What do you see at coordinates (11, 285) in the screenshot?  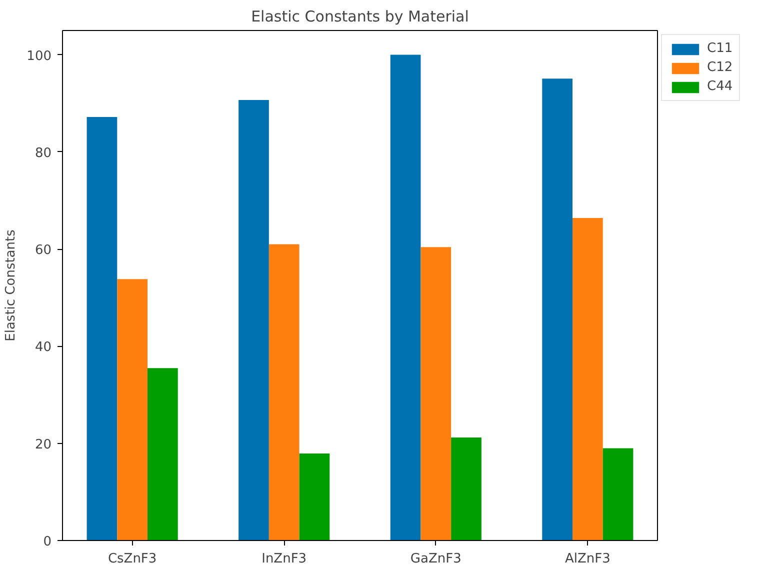 I see `y-axis-title: Elastic Constants` at bounding box center [11, 285].